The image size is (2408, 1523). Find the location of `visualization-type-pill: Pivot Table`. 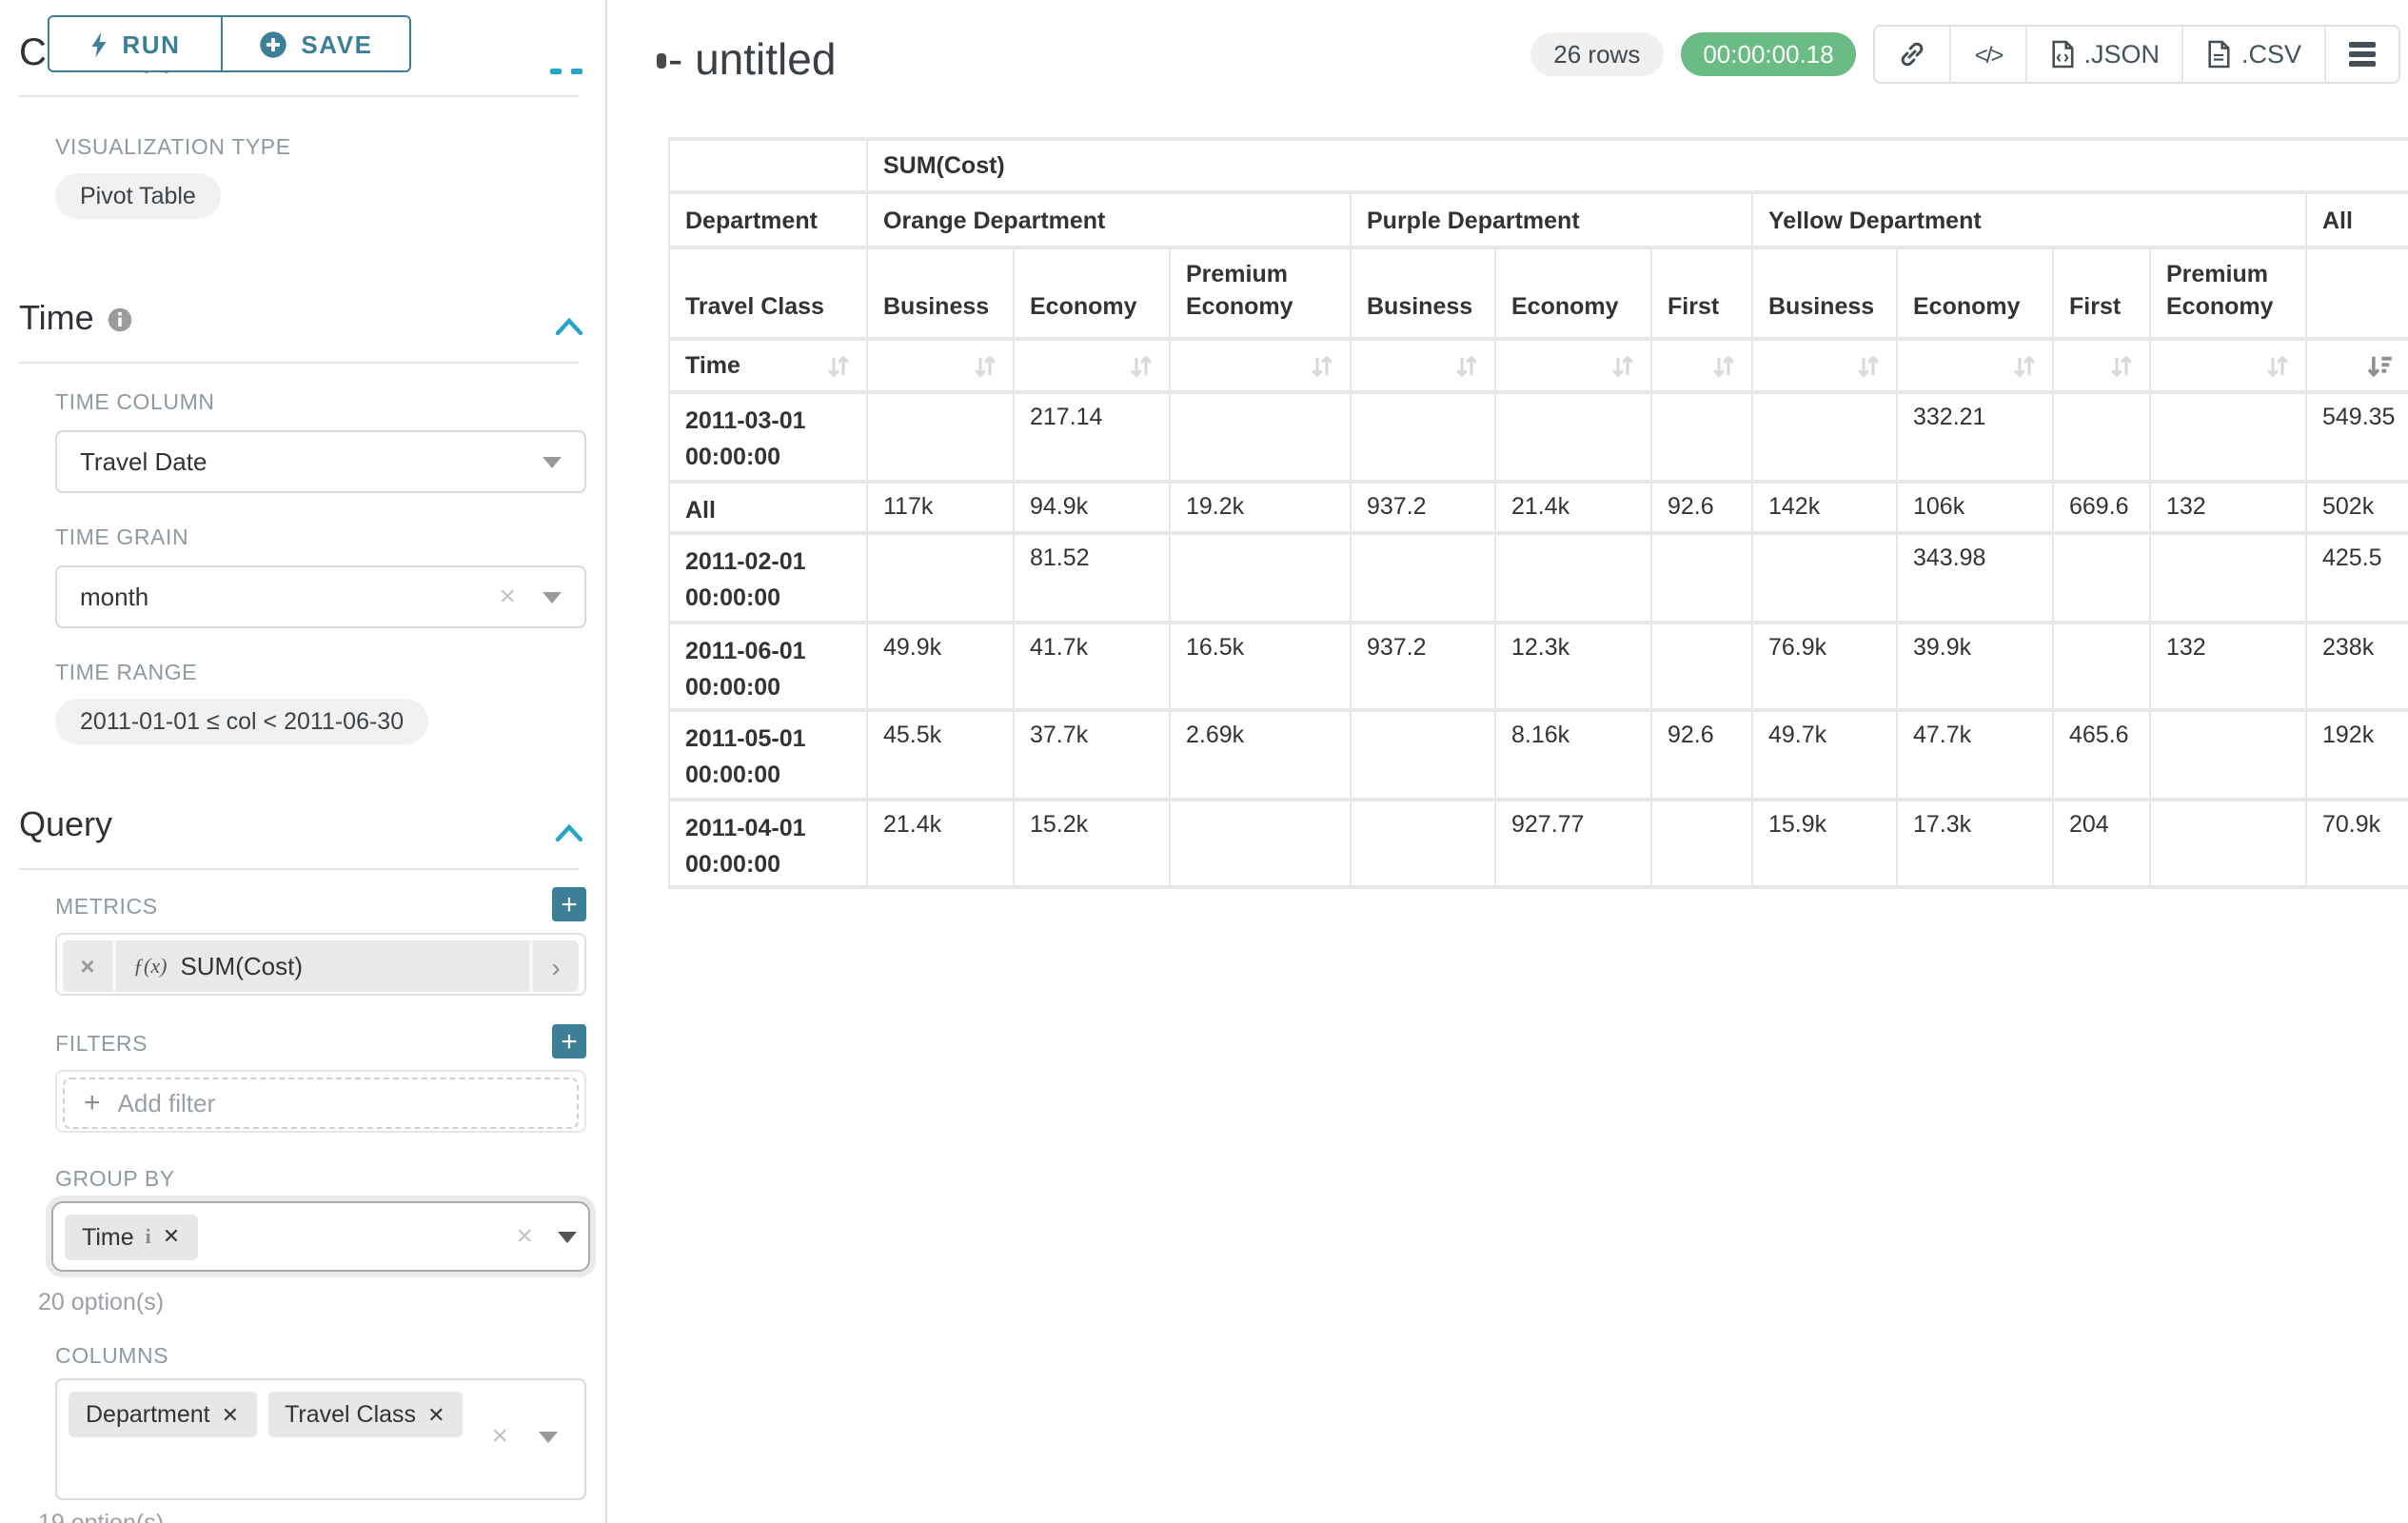

visualization-type-pill: Pivot Table is located at coordinates (138, 196).